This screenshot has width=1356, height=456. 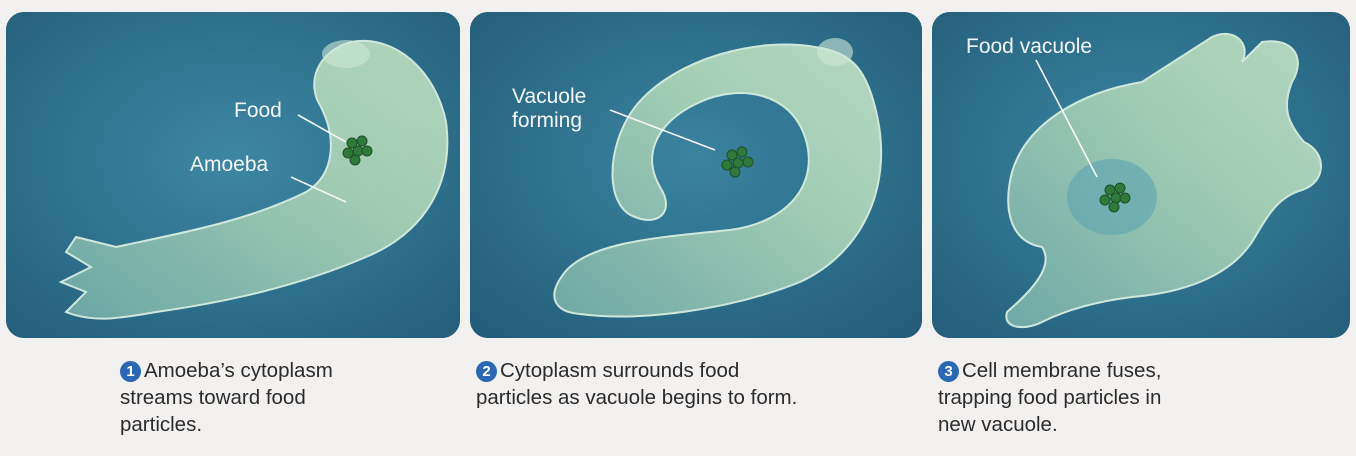 What do you see at coordinates (161, 424) in the screenshot?
I see `caption-1-line-3: particles.` at bounding box center [161, 424].